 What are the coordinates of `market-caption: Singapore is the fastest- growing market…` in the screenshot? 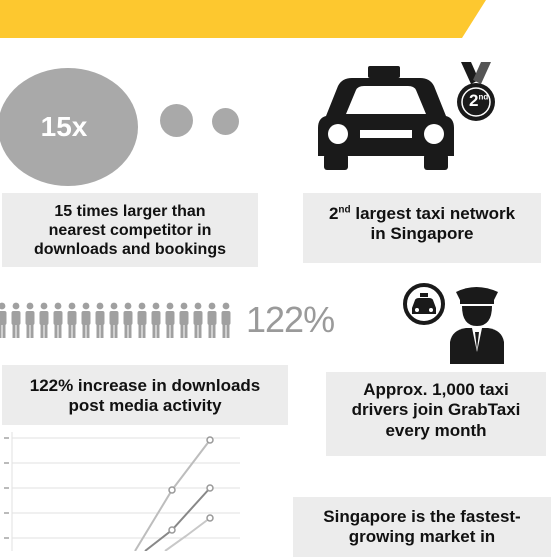 It's located at (422, 527).